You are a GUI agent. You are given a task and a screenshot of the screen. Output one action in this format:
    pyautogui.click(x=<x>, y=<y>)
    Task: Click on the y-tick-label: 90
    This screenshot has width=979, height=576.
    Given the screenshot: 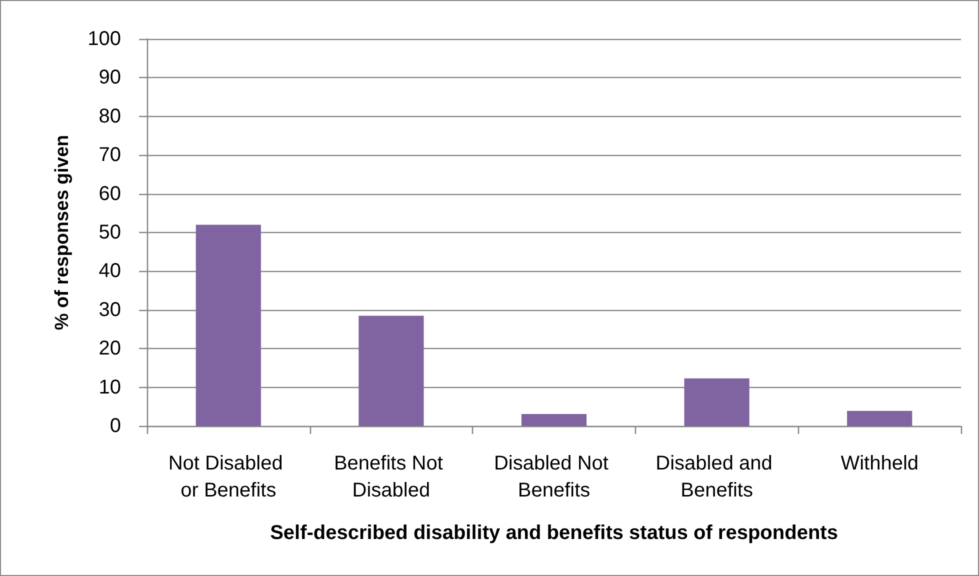 What is the action you would take?
    pyautogui.click(x=109, y=77)
    